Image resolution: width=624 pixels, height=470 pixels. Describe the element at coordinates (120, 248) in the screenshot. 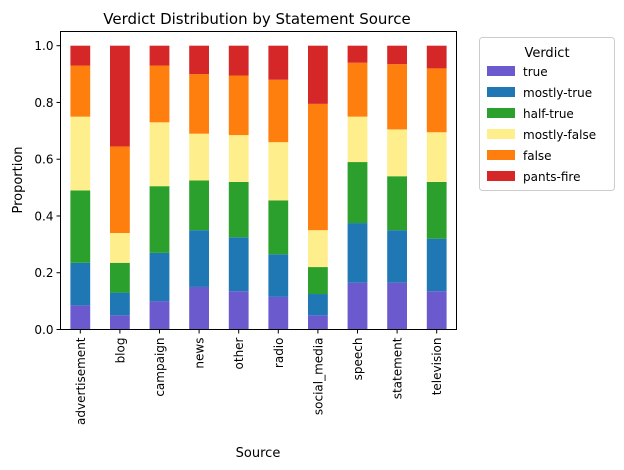

I see `bar-blog-mostly-false` at that location.